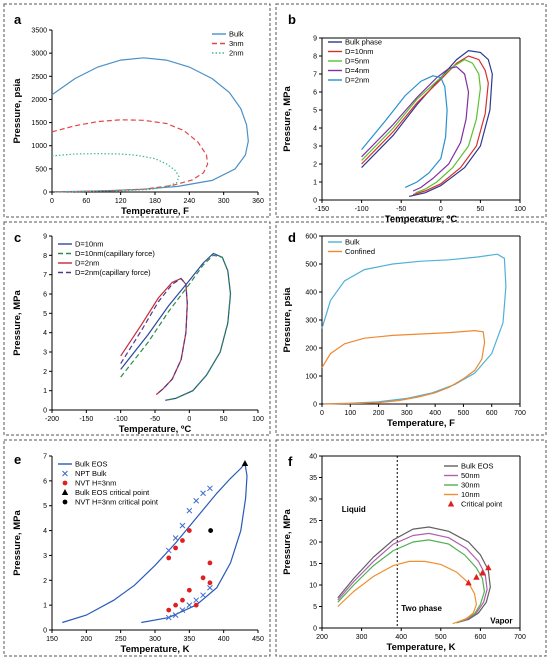 This screenshot has height=665, width=550. Describe the element at coordinates (357, 61) in the screenshot. I see `legend-label: D=5nm` at that location.